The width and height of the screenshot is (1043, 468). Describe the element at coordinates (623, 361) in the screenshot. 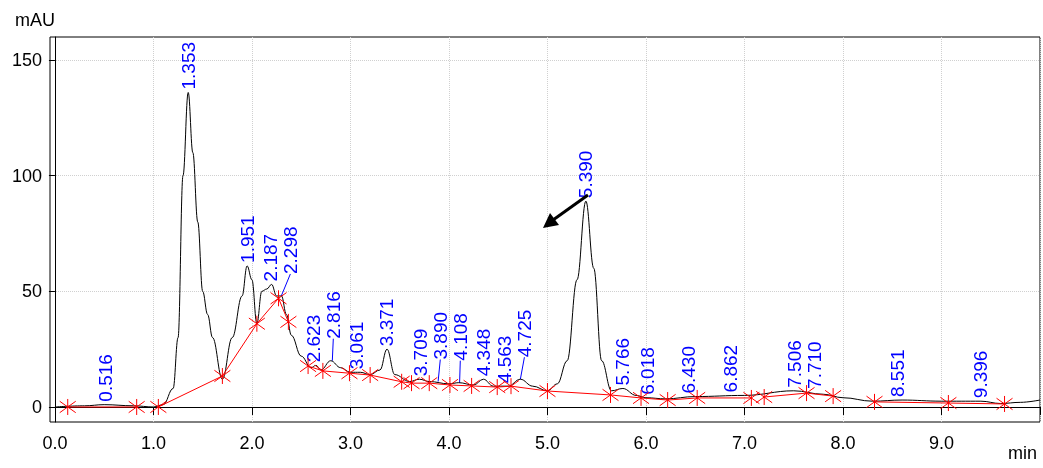

I see `annotation: 5.766` at that location.